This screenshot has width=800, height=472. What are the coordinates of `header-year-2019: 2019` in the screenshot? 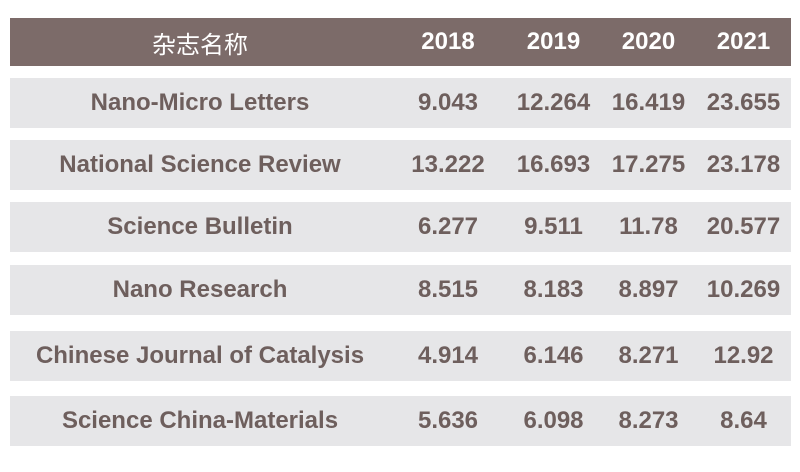 It's located at (553, 41).